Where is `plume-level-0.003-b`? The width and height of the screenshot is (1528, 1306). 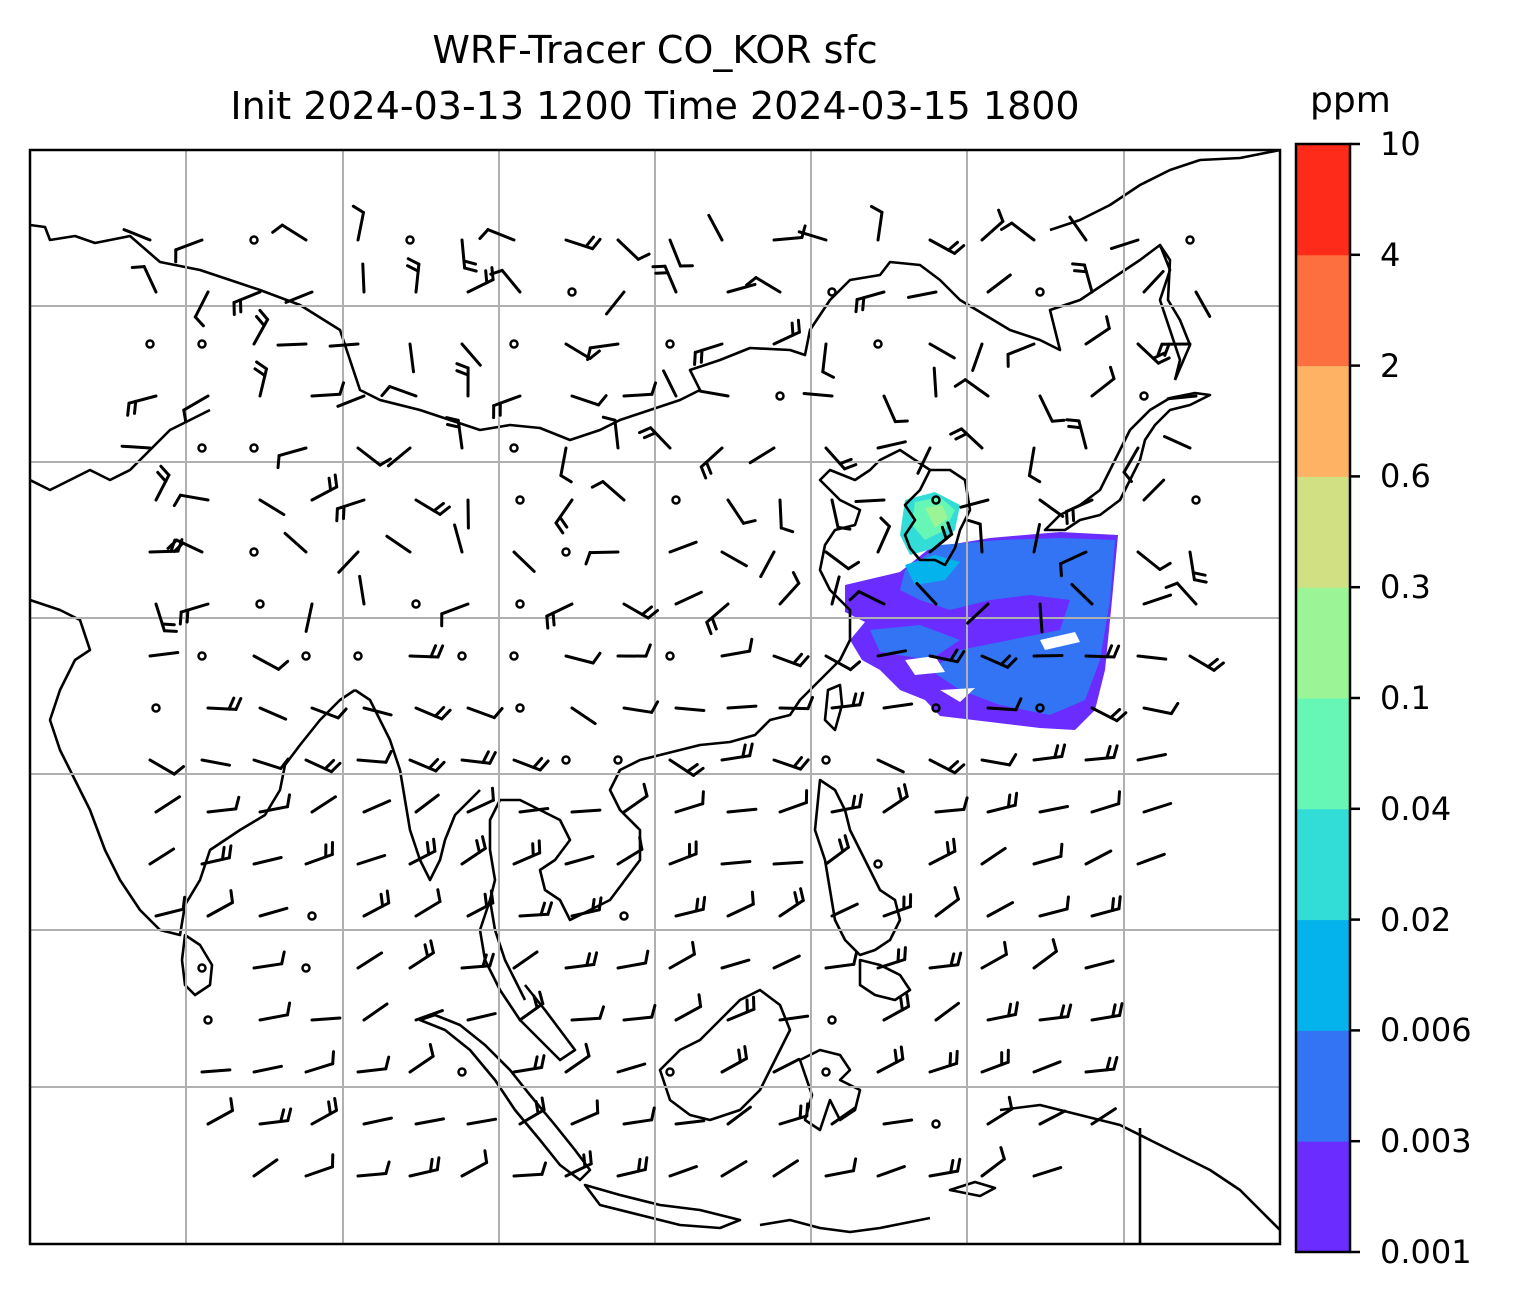
plume-level-0.003-b is located at coordinates (915, 642).